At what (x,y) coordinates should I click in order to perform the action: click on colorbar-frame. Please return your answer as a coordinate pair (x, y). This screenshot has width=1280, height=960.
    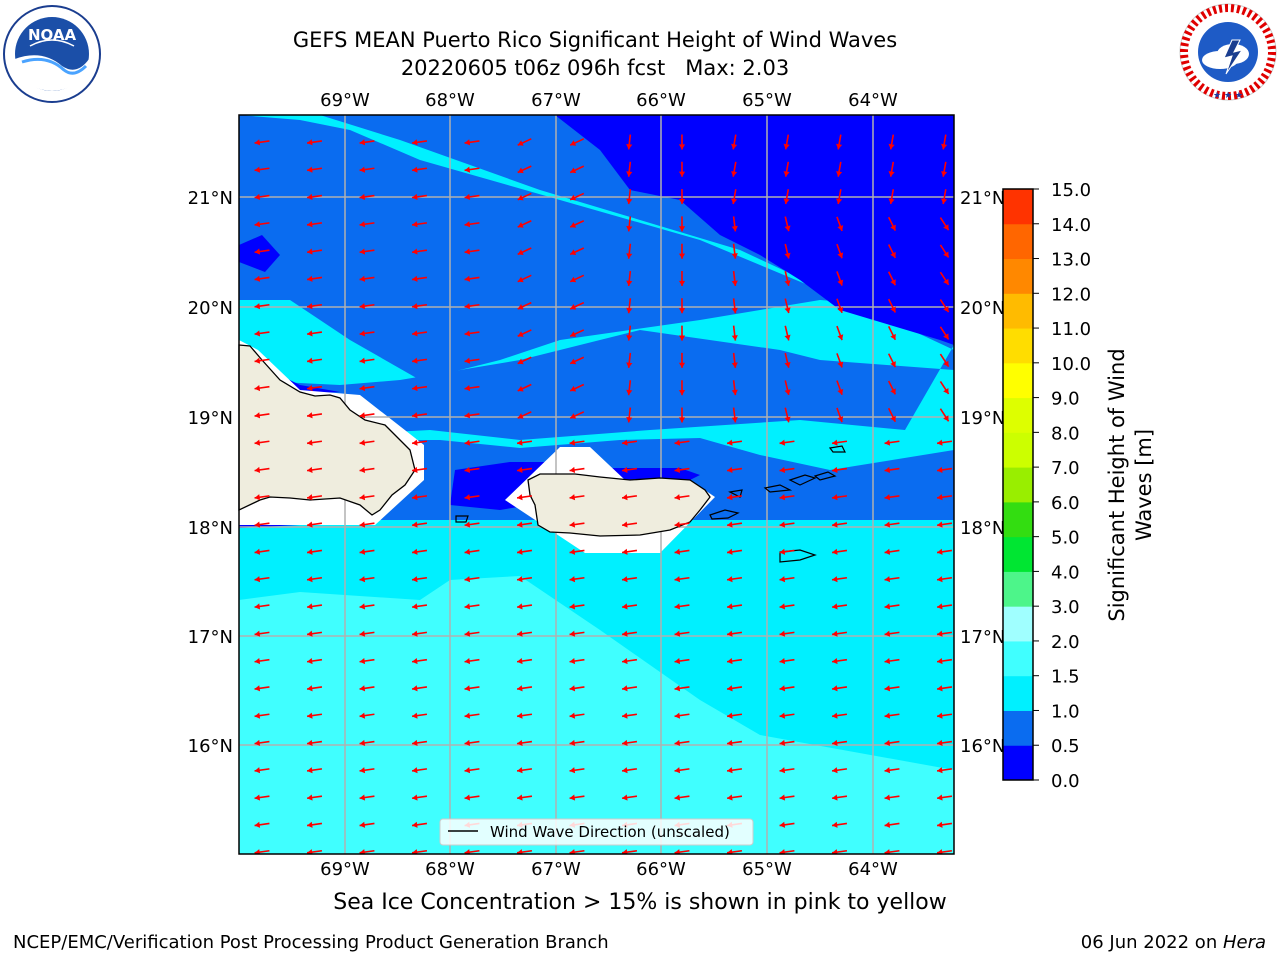
    Looking at the image, I should click on (1018, 484).